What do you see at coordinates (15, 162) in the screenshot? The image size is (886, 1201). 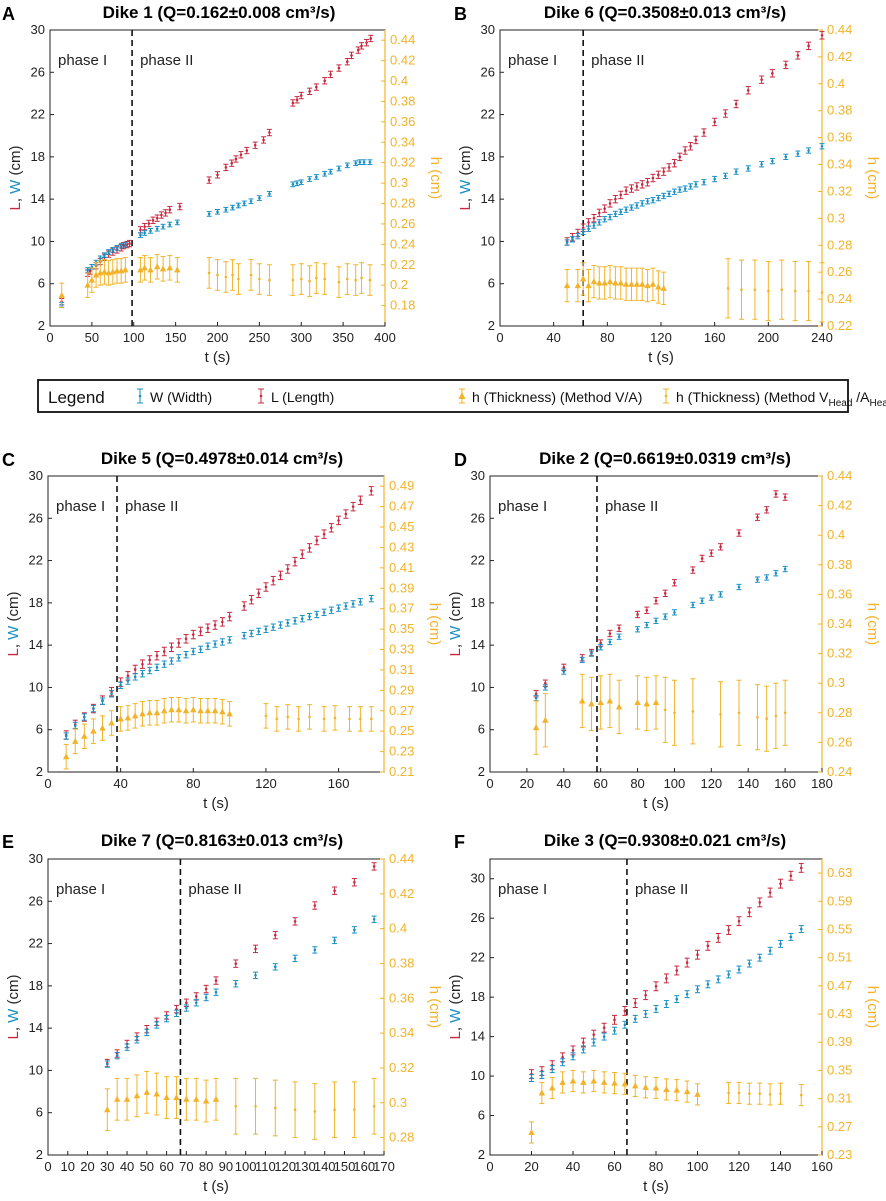 I see `y-label-unit: (cm)` at bounding box center [15, 162].